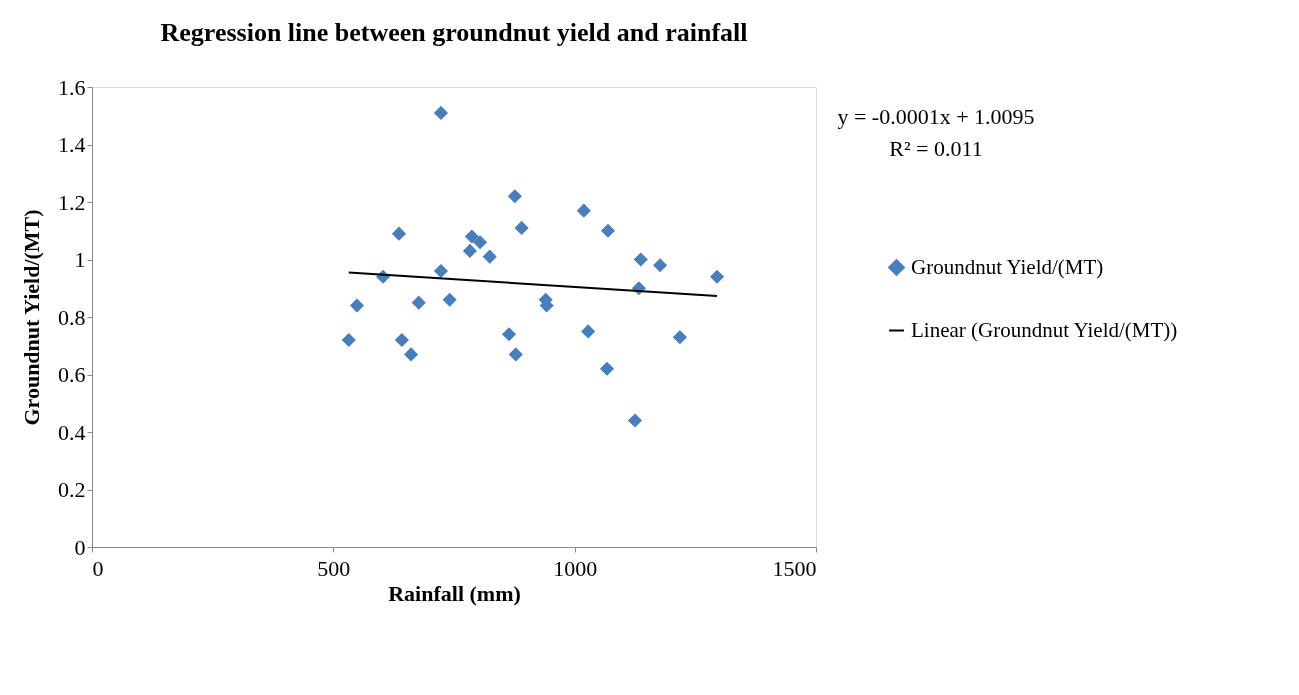  What do you see at coordinates (1007, 266) in the screenshot?
I see `legend-label: Groundnut Yield/(MT)` at bounding box center [1007, 266].